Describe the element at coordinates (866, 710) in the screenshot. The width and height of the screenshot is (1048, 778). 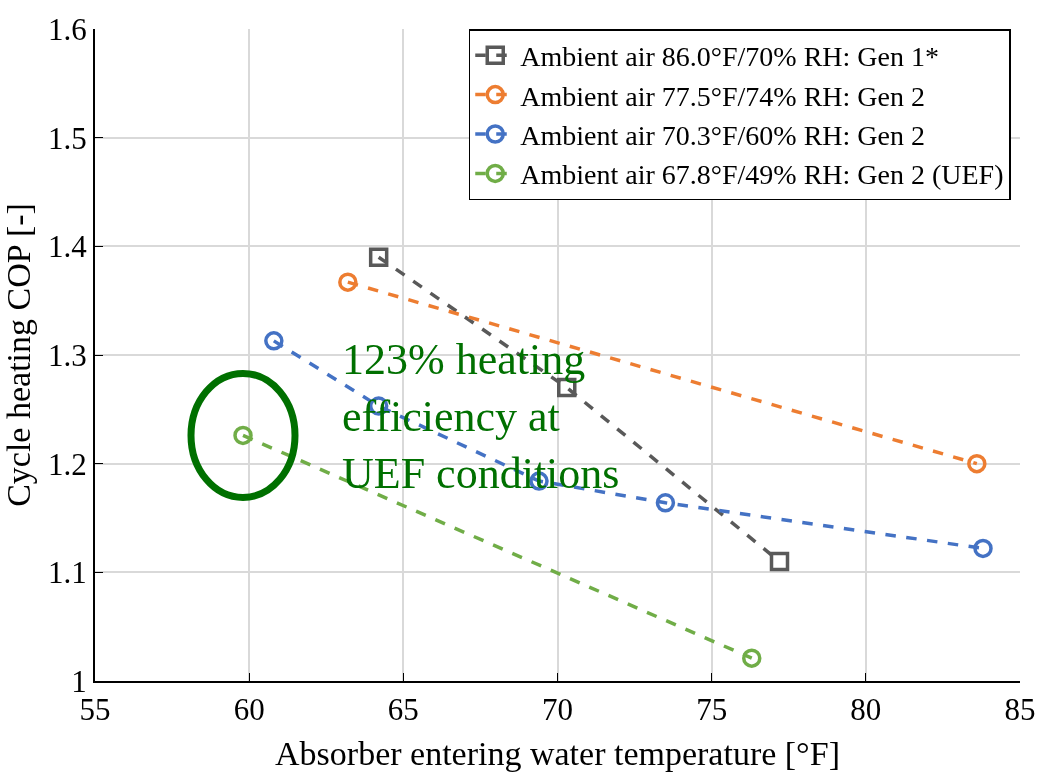
I see `x-tick-label: 80` at that location.